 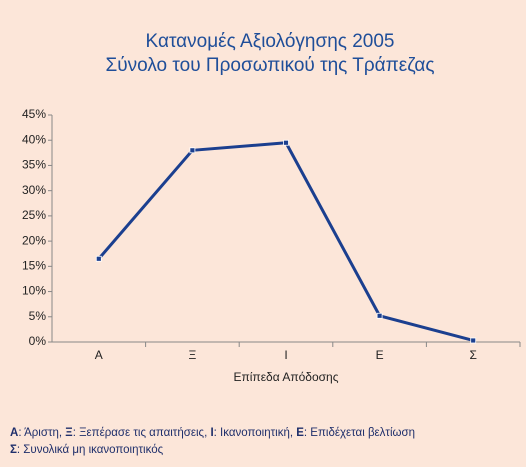 I want to click on x-axis-label: Επίπεδα Απόδοσης, so click(x=285, y=377).